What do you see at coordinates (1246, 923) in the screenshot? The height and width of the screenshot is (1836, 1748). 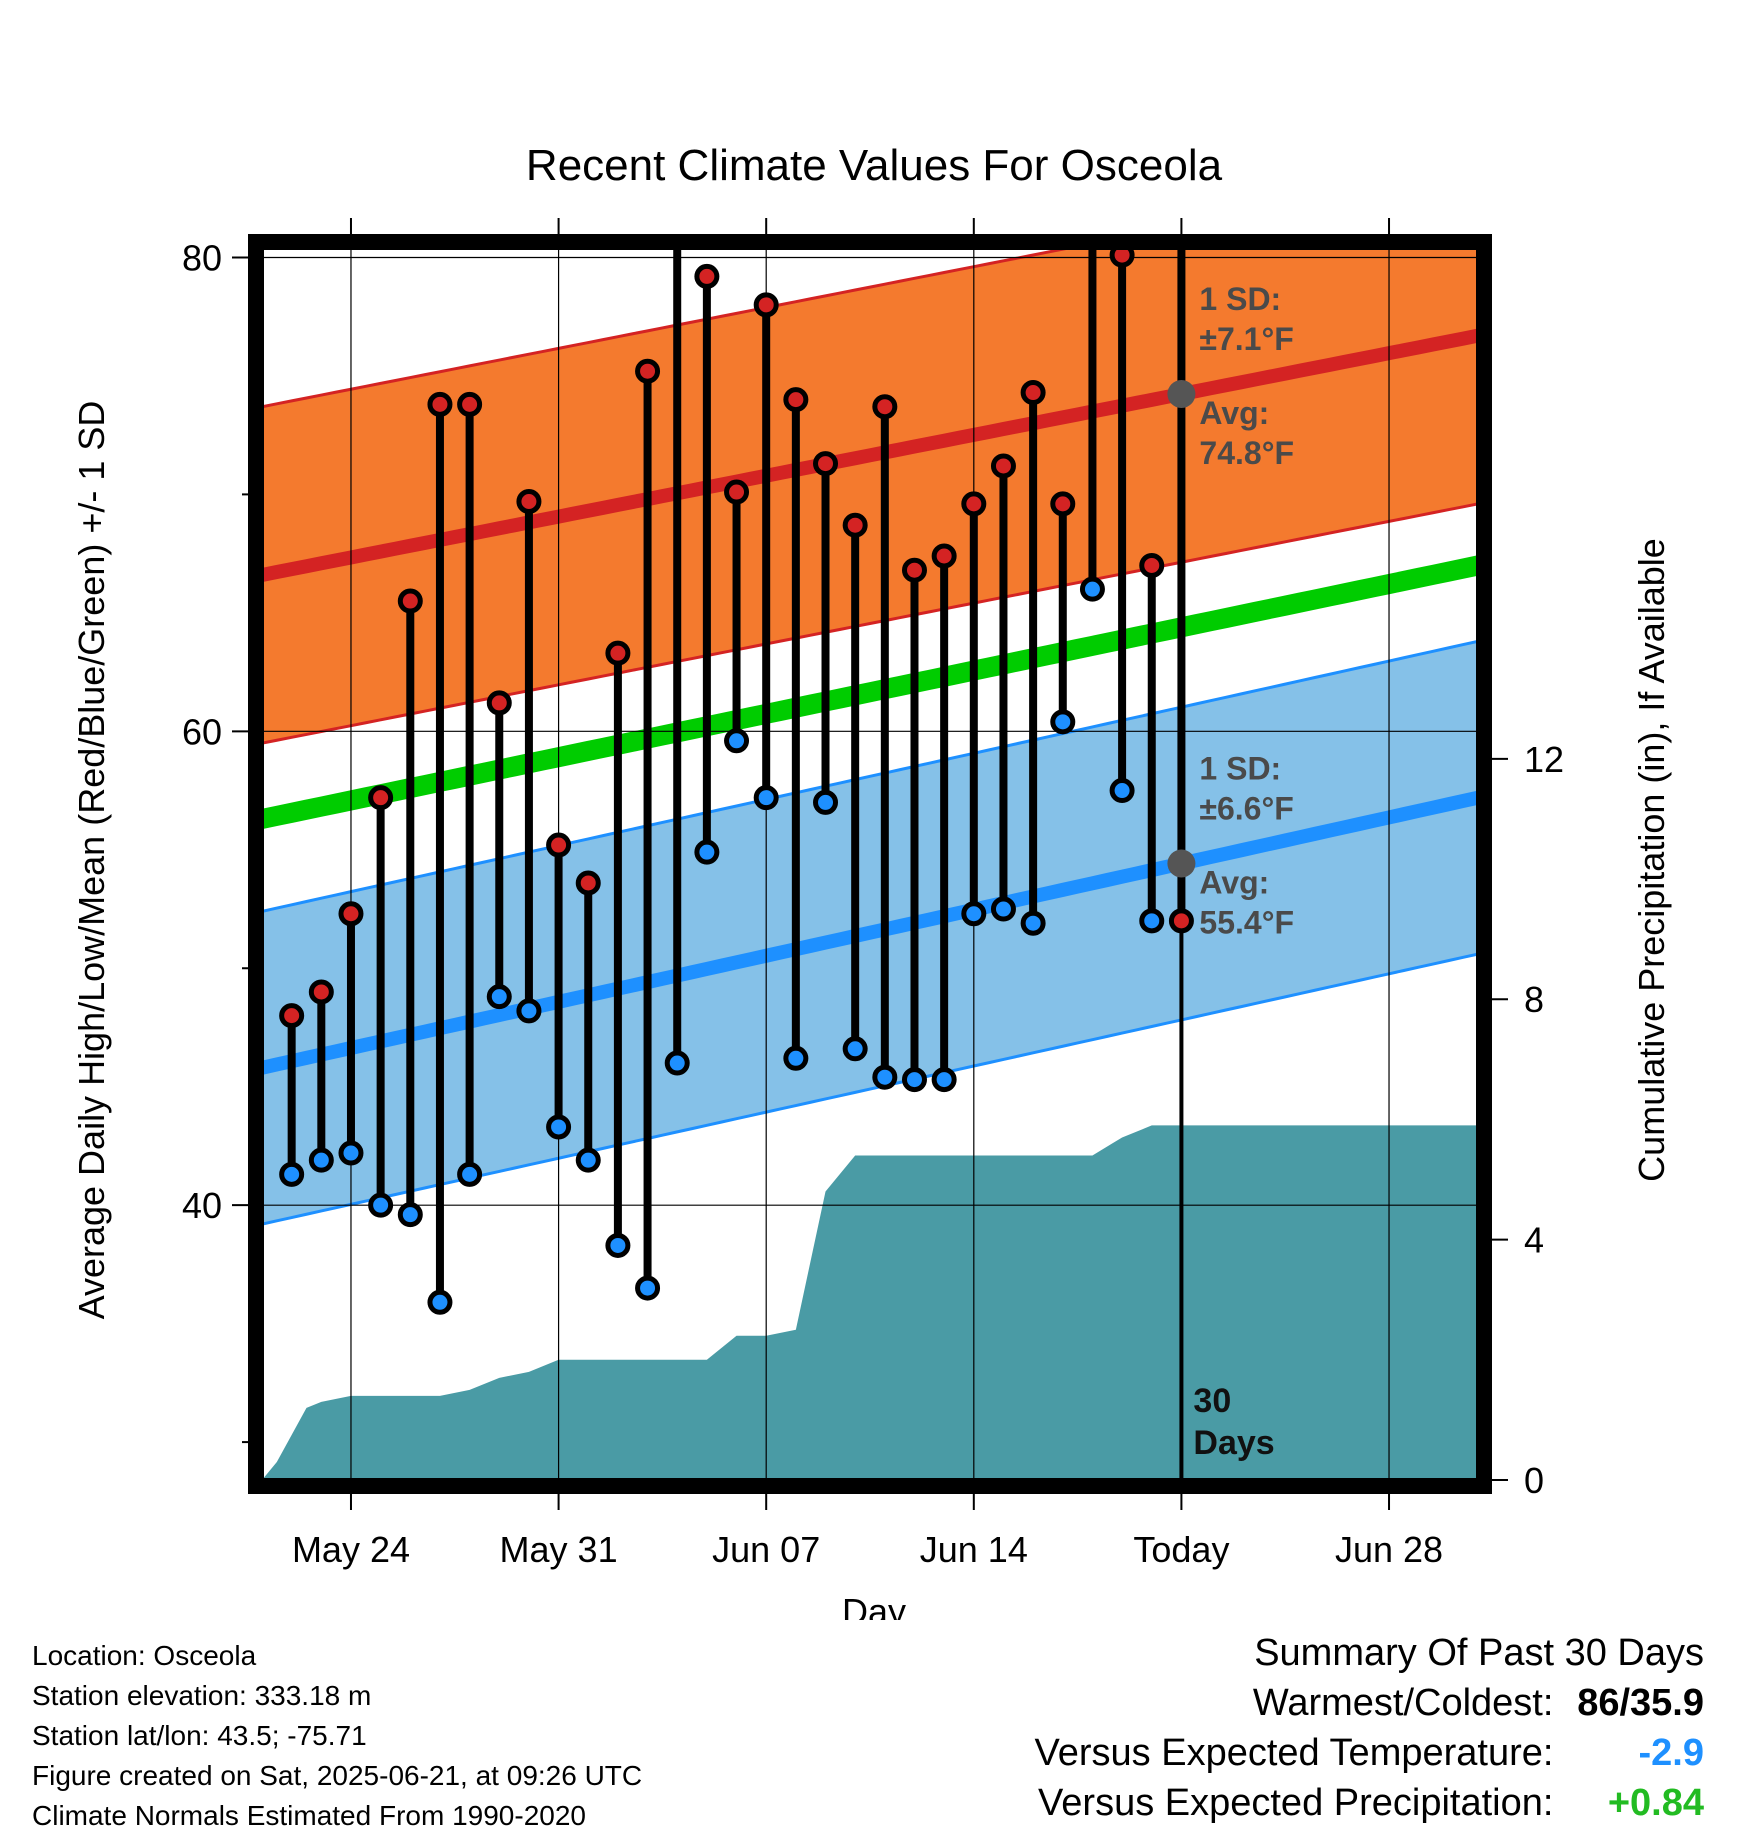 I see `low-avg-value: 55.4°F` at bounding box center [1246, 923].